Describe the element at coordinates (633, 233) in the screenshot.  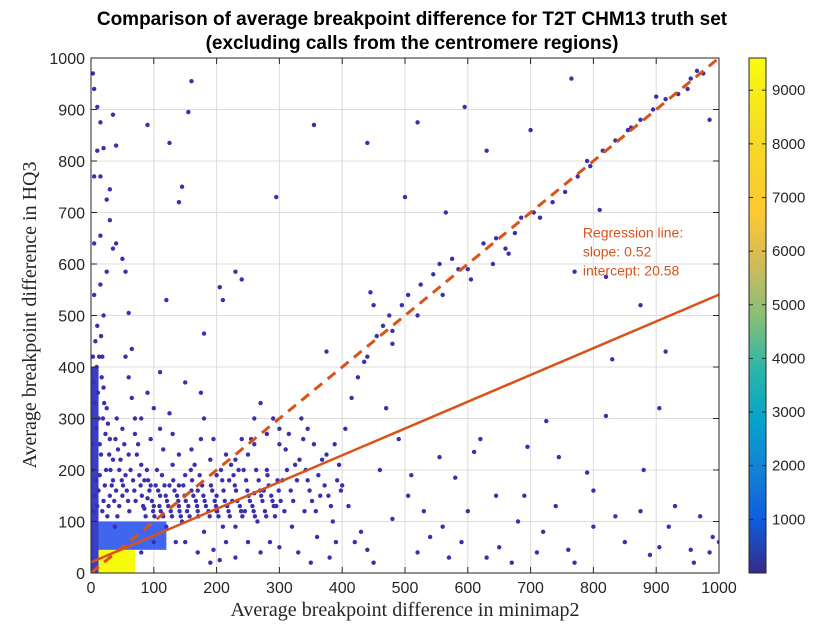
I see `regression-annotation-line1: Regression line:` at that location.